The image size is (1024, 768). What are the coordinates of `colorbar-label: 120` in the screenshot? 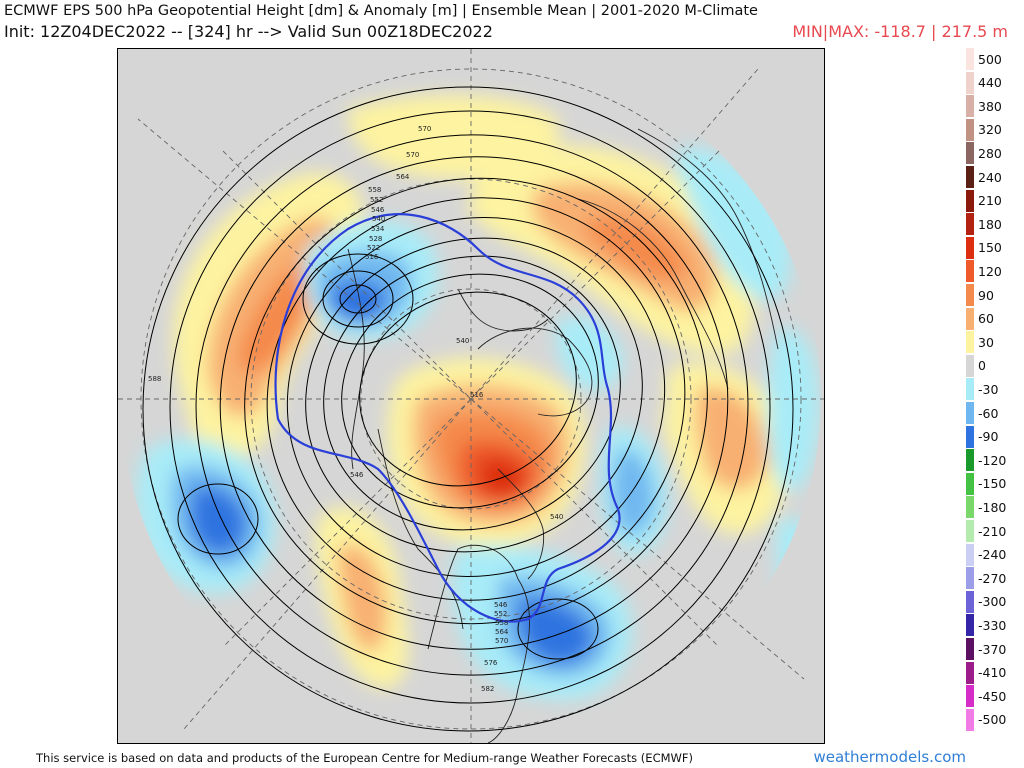 It's located at (990, 271).